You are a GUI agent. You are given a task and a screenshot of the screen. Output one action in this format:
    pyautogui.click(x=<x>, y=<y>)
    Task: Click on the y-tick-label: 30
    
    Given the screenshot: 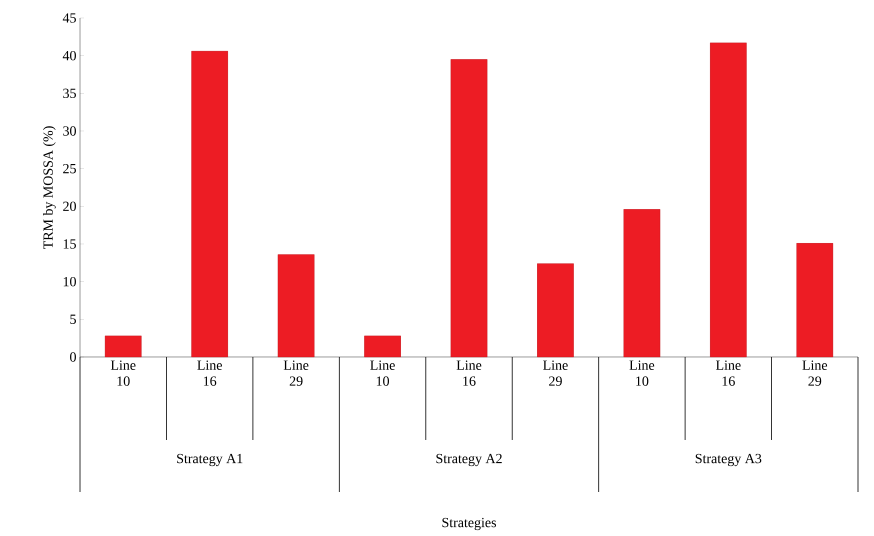 What is the action you would take?
    pyautogui.click(x=69, y=131)
    